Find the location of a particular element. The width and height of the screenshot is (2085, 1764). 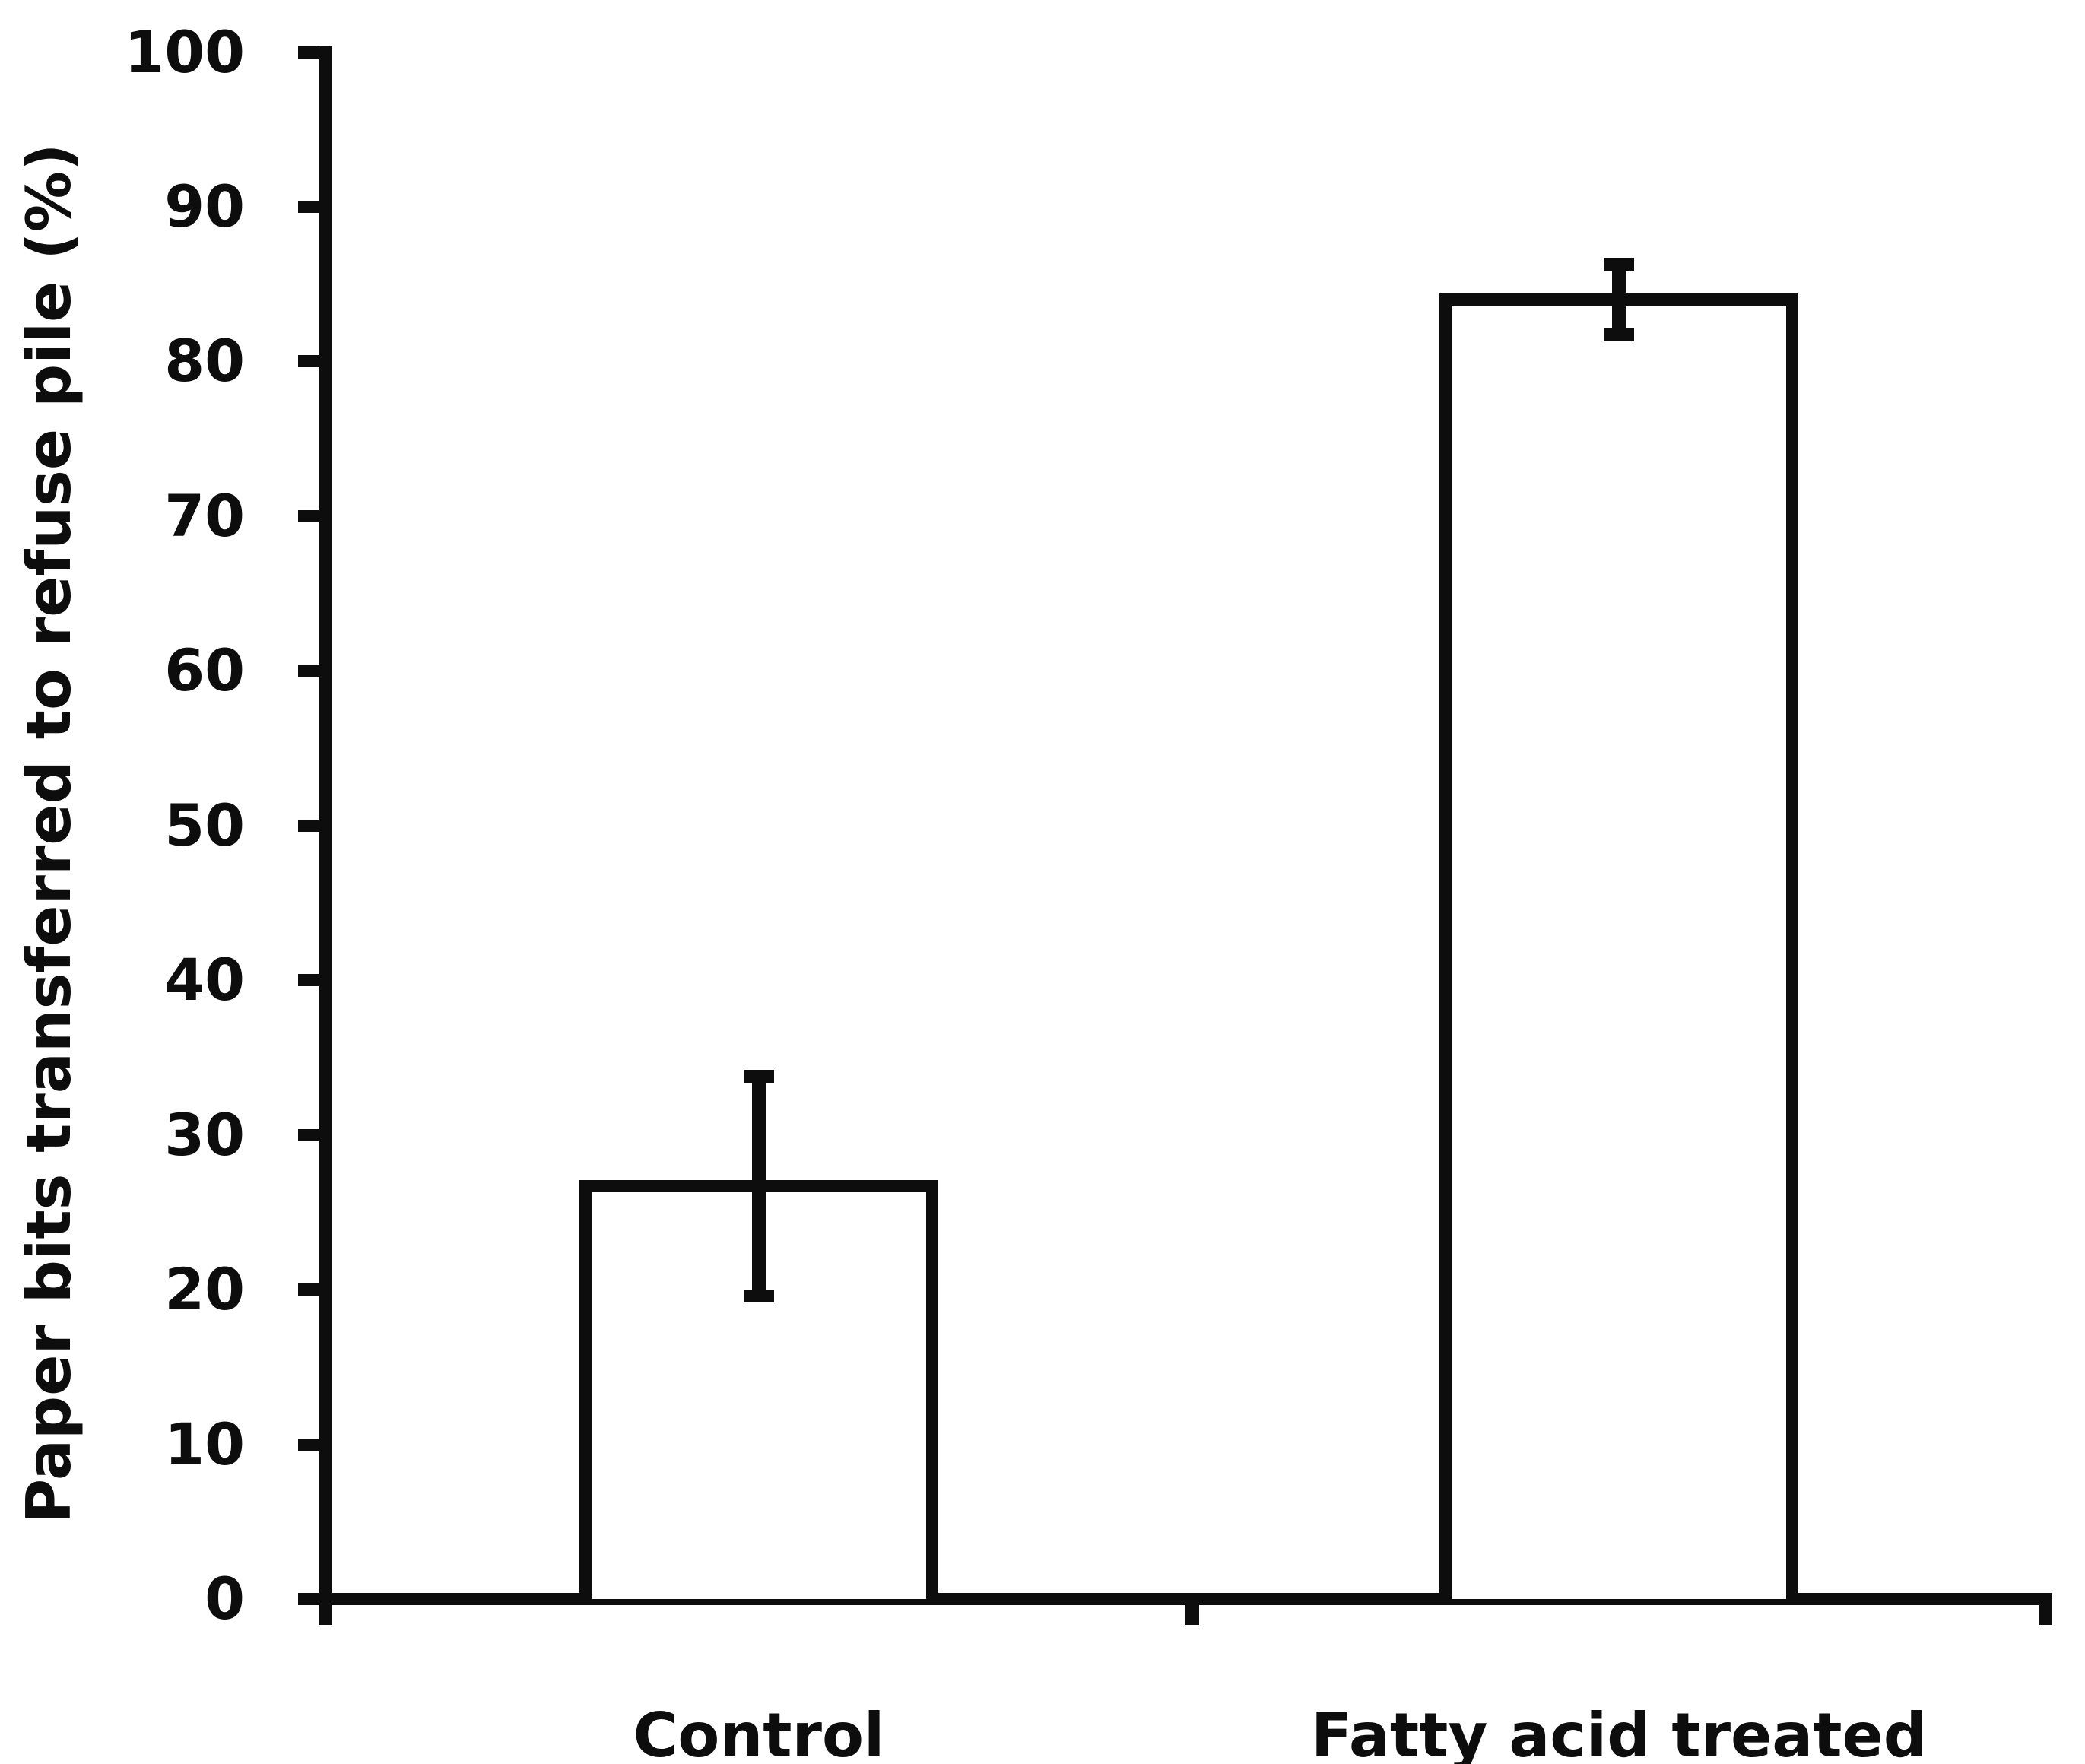

x-category-label: Control is located at coordinates (759, 1732).